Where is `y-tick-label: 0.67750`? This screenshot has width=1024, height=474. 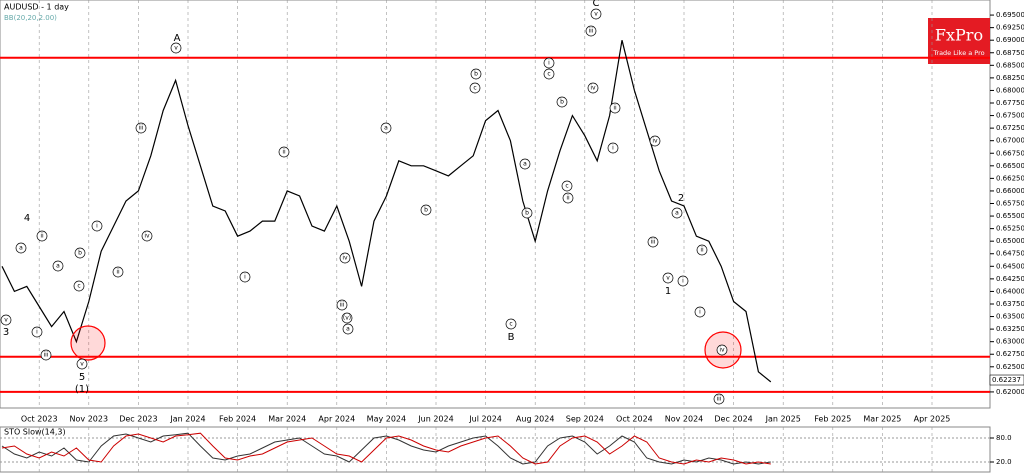 y-tick-label: 0.67750 is located at coordinates (1010, 103).